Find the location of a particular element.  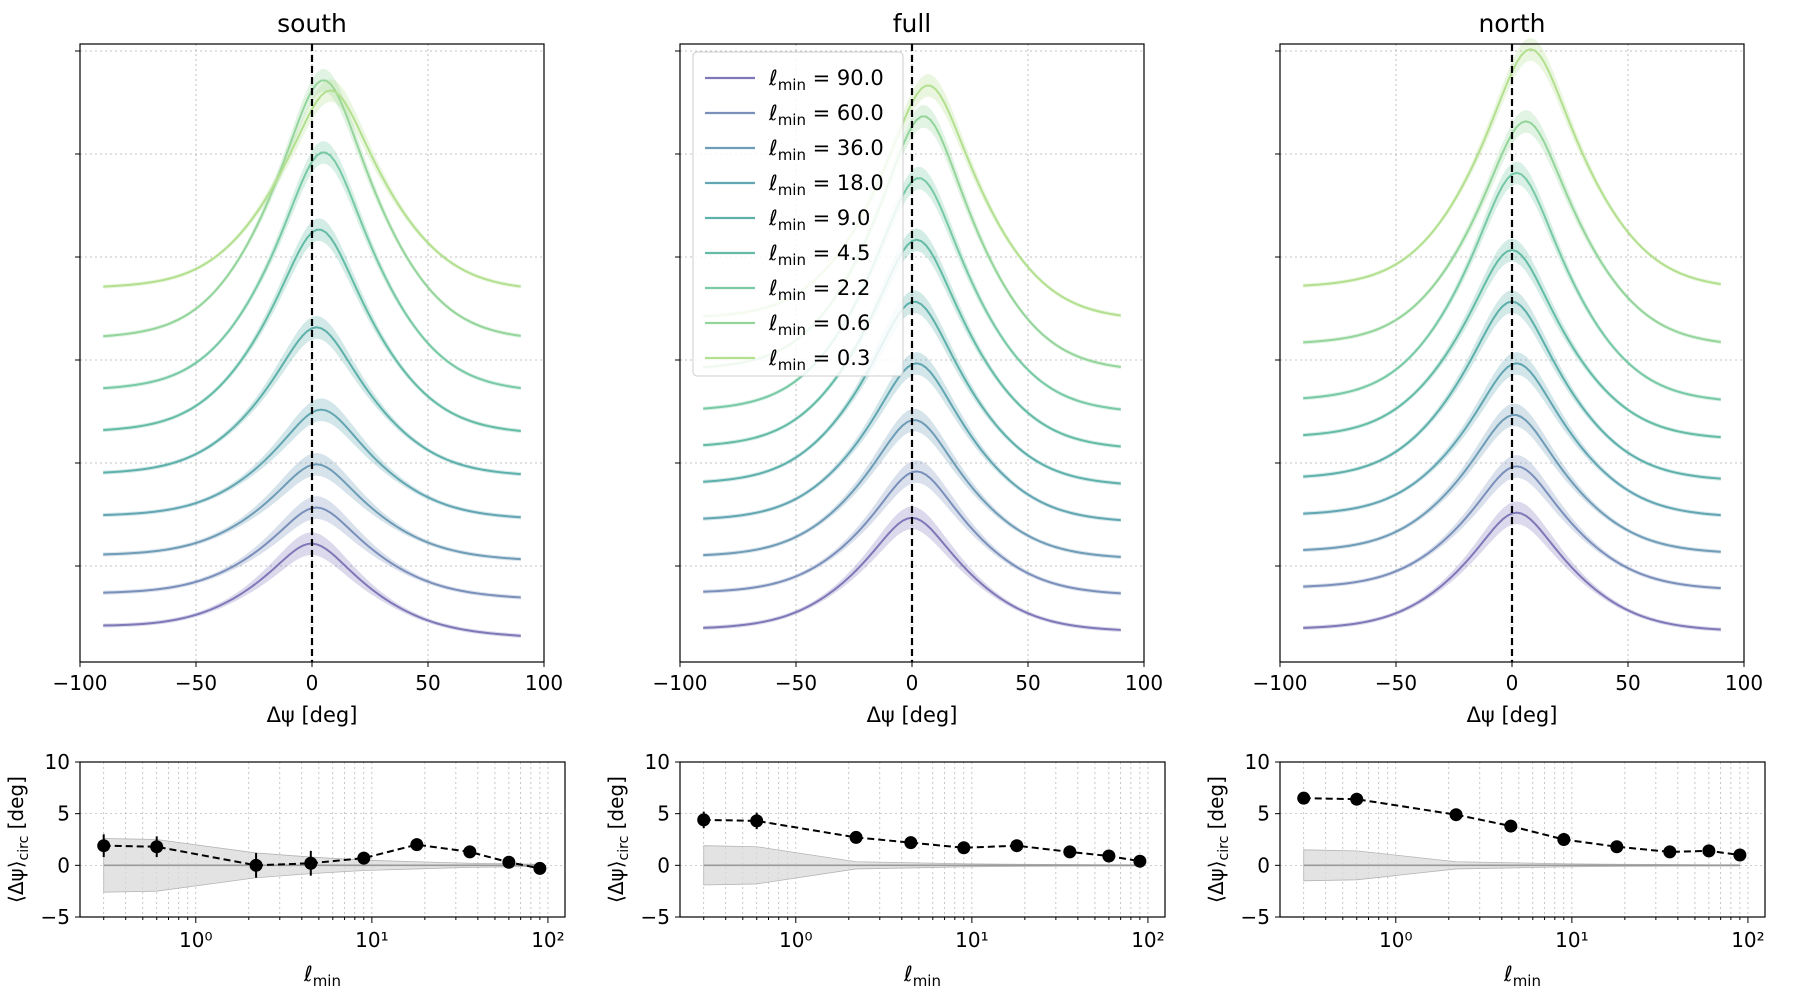

panel-title: north is located at coordinates (1511, 23).